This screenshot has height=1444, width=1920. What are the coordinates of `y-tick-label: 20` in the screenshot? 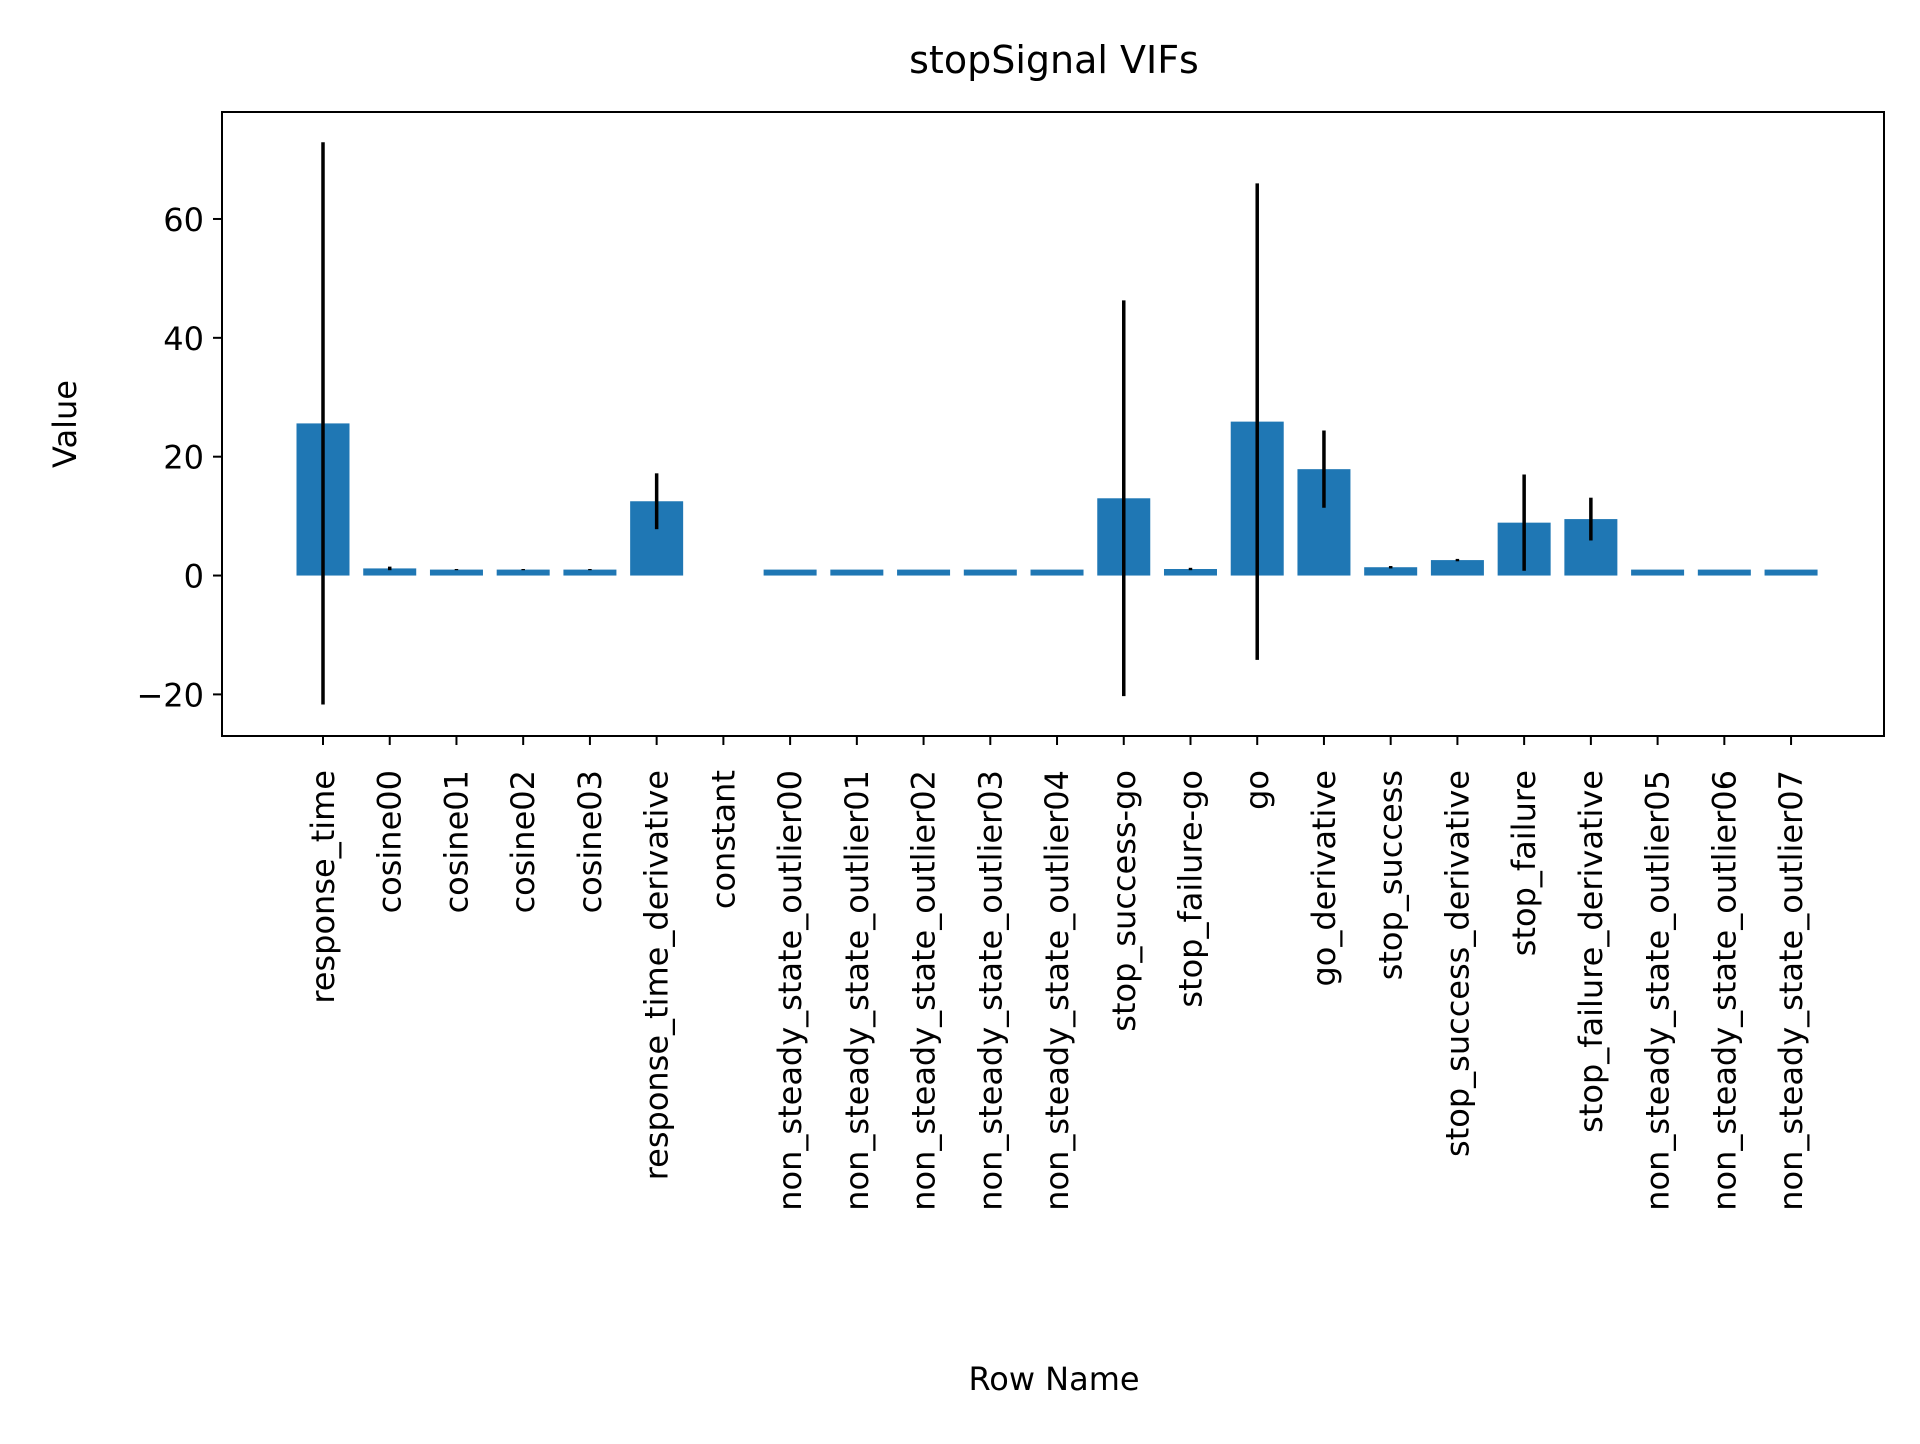 It's located at (183, 458).